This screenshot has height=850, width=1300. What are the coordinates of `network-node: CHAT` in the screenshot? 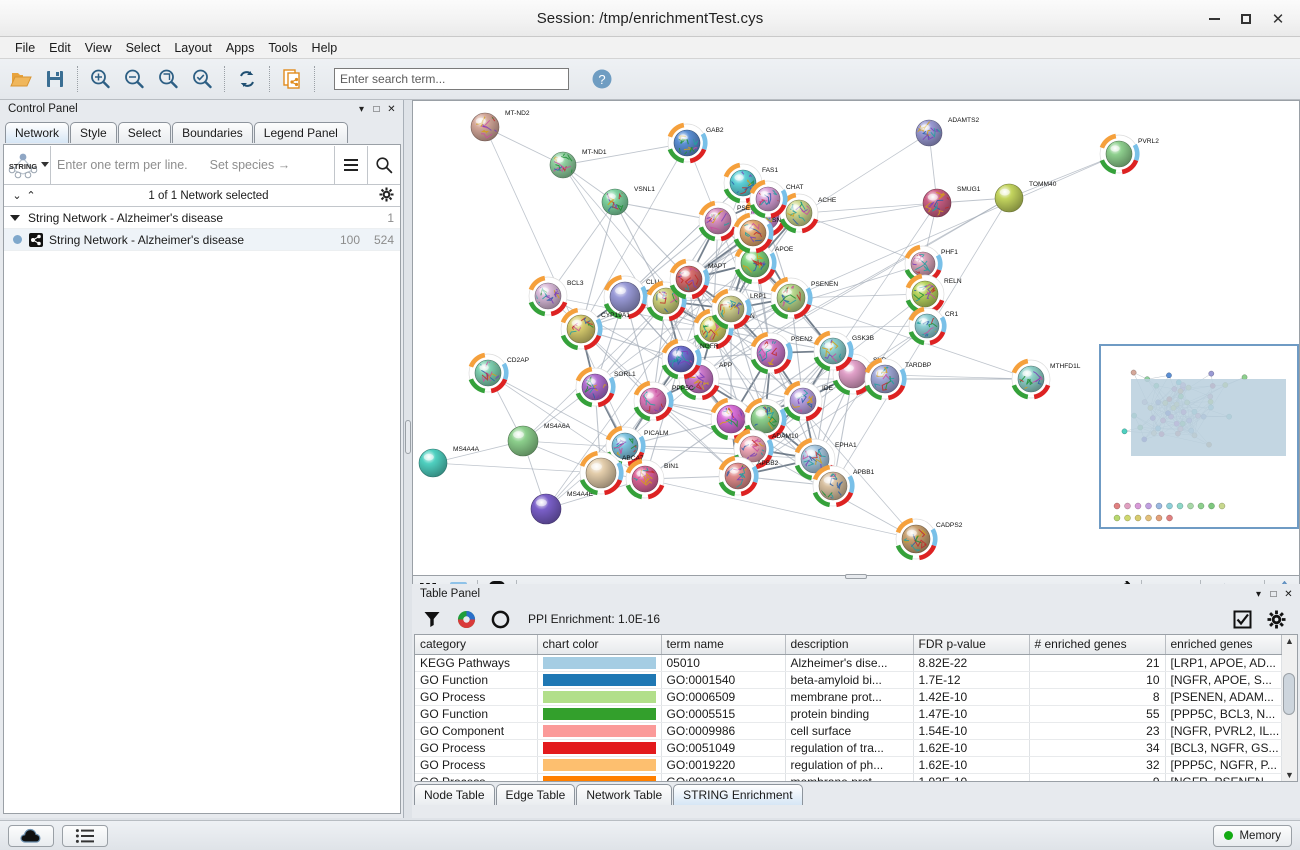 It's located at (776, 199).